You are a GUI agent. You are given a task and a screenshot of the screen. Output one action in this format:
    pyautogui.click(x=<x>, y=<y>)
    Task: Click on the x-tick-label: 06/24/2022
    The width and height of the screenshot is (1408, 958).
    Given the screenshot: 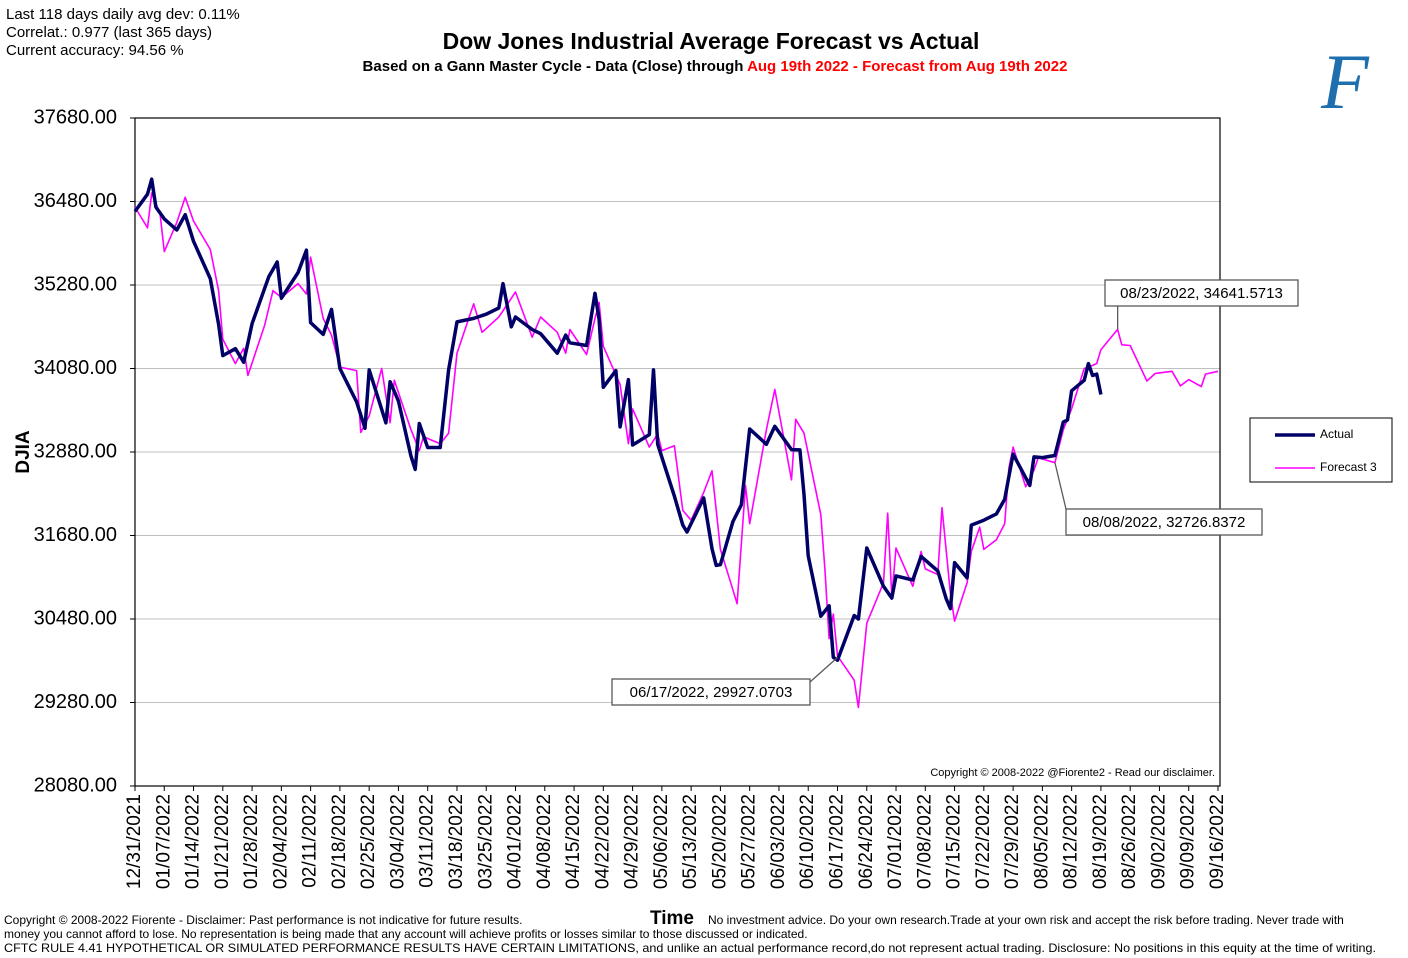 What is the action you would take?
    pyautogui.click(x=866, y=841)
    